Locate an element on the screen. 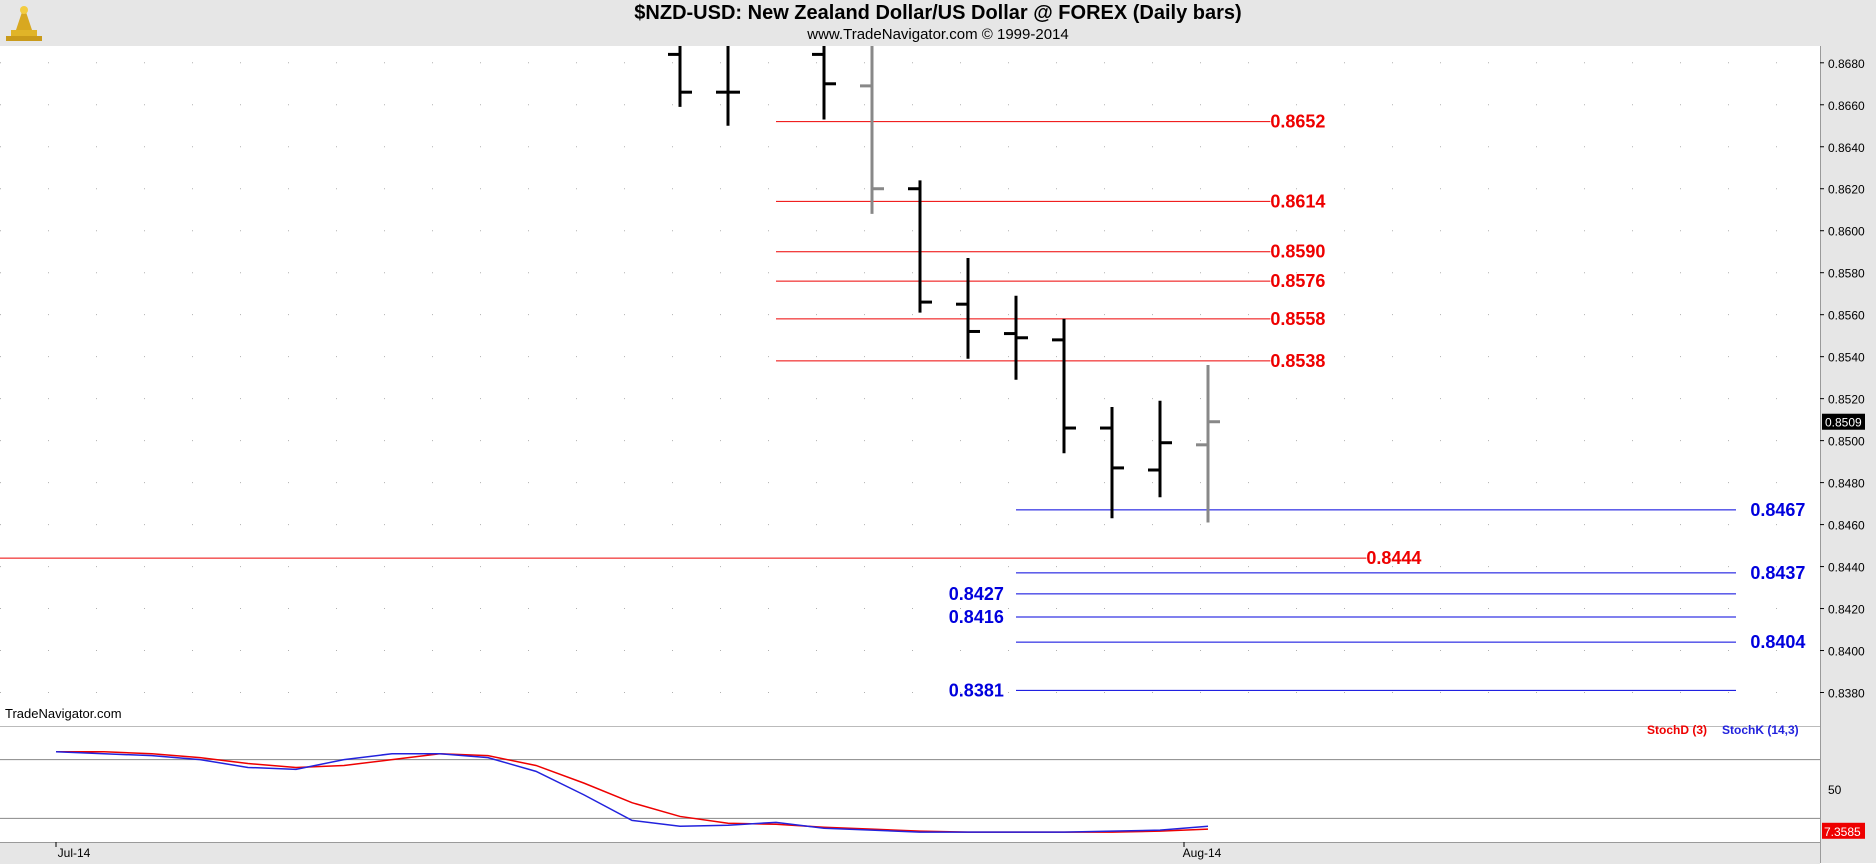  price-axis-label: 0.8500 is located at coordinates (1846, 442).